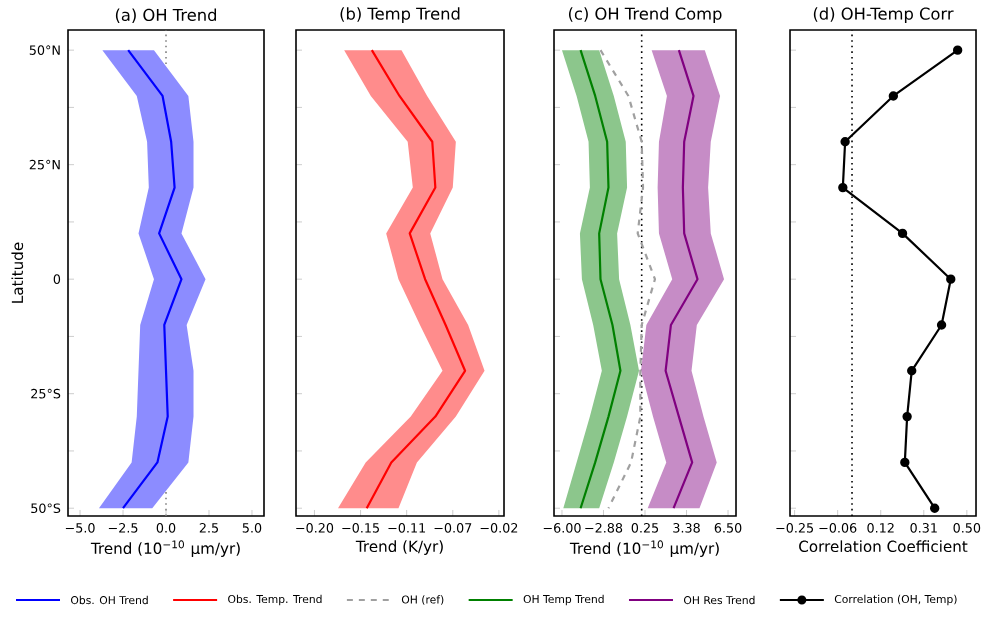  I want to click on chart-title: (d) OH-Temp Corr, so click(883, 15).